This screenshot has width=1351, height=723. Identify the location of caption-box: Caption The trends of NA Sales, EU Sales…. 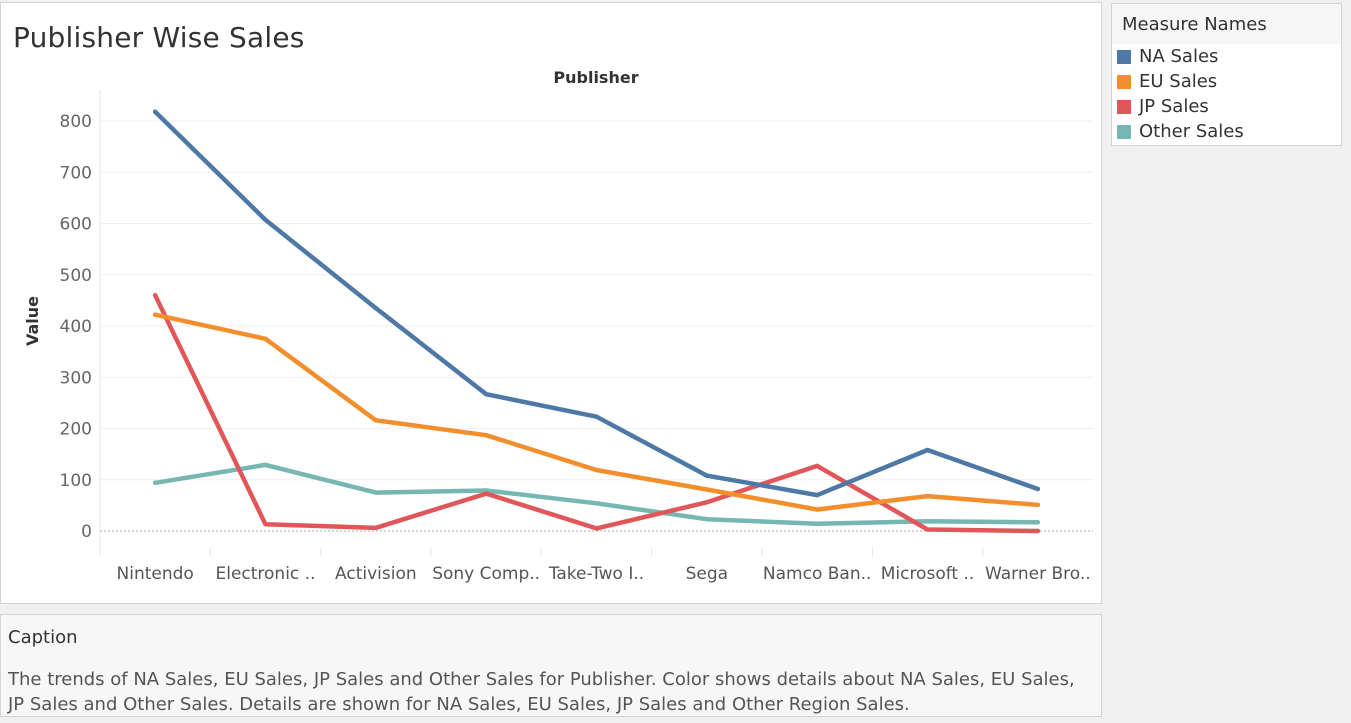
(551, 665).